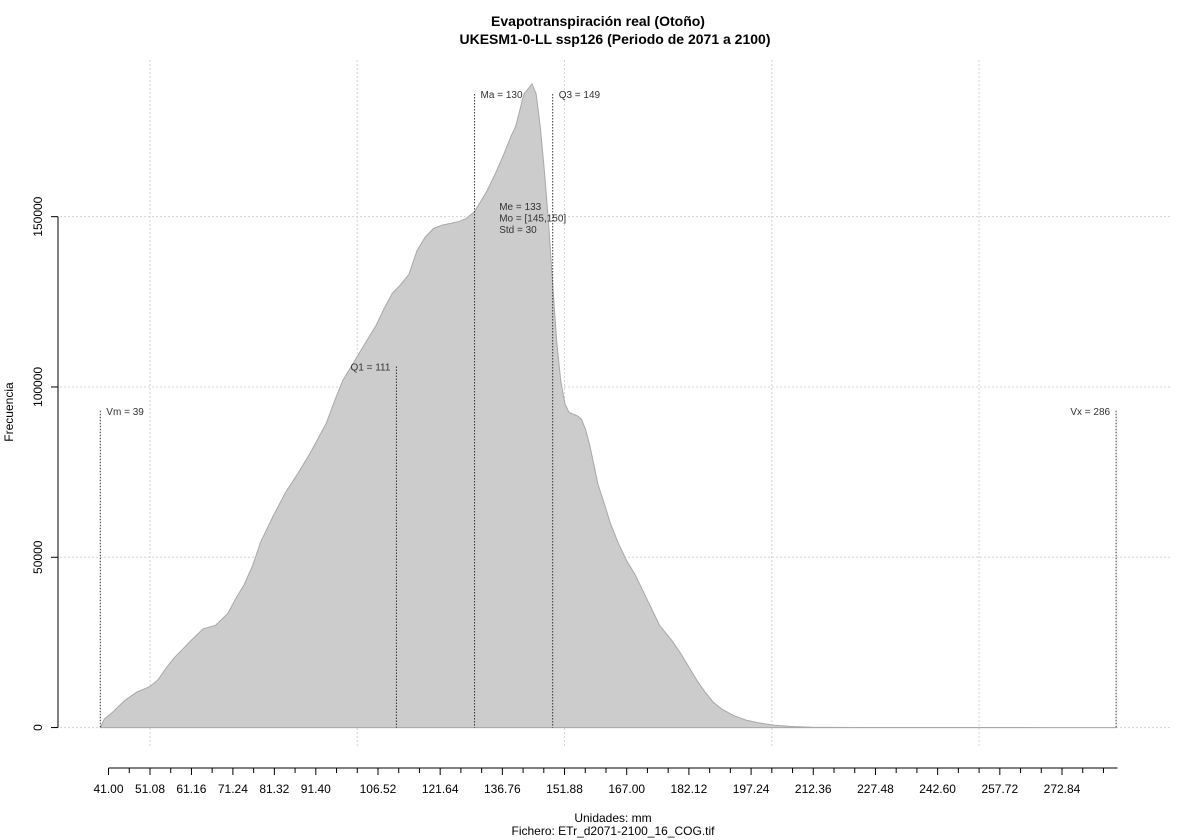 The height and width of the screenshot is (840, 1200). What do you see at coordinates (191, 789) in the screenshot?
I see `x-tick-label: 61.16` at bounding box center [191, 789].